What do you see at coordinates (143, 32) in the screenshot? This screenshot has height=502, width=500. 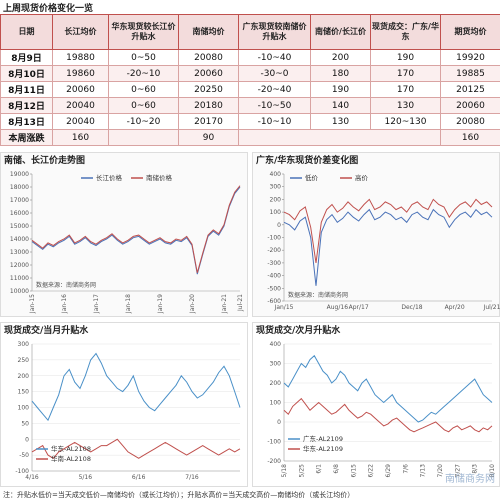 I see `column-header: 华东现货较长江价升贴水` at bounding box center [143, 32].